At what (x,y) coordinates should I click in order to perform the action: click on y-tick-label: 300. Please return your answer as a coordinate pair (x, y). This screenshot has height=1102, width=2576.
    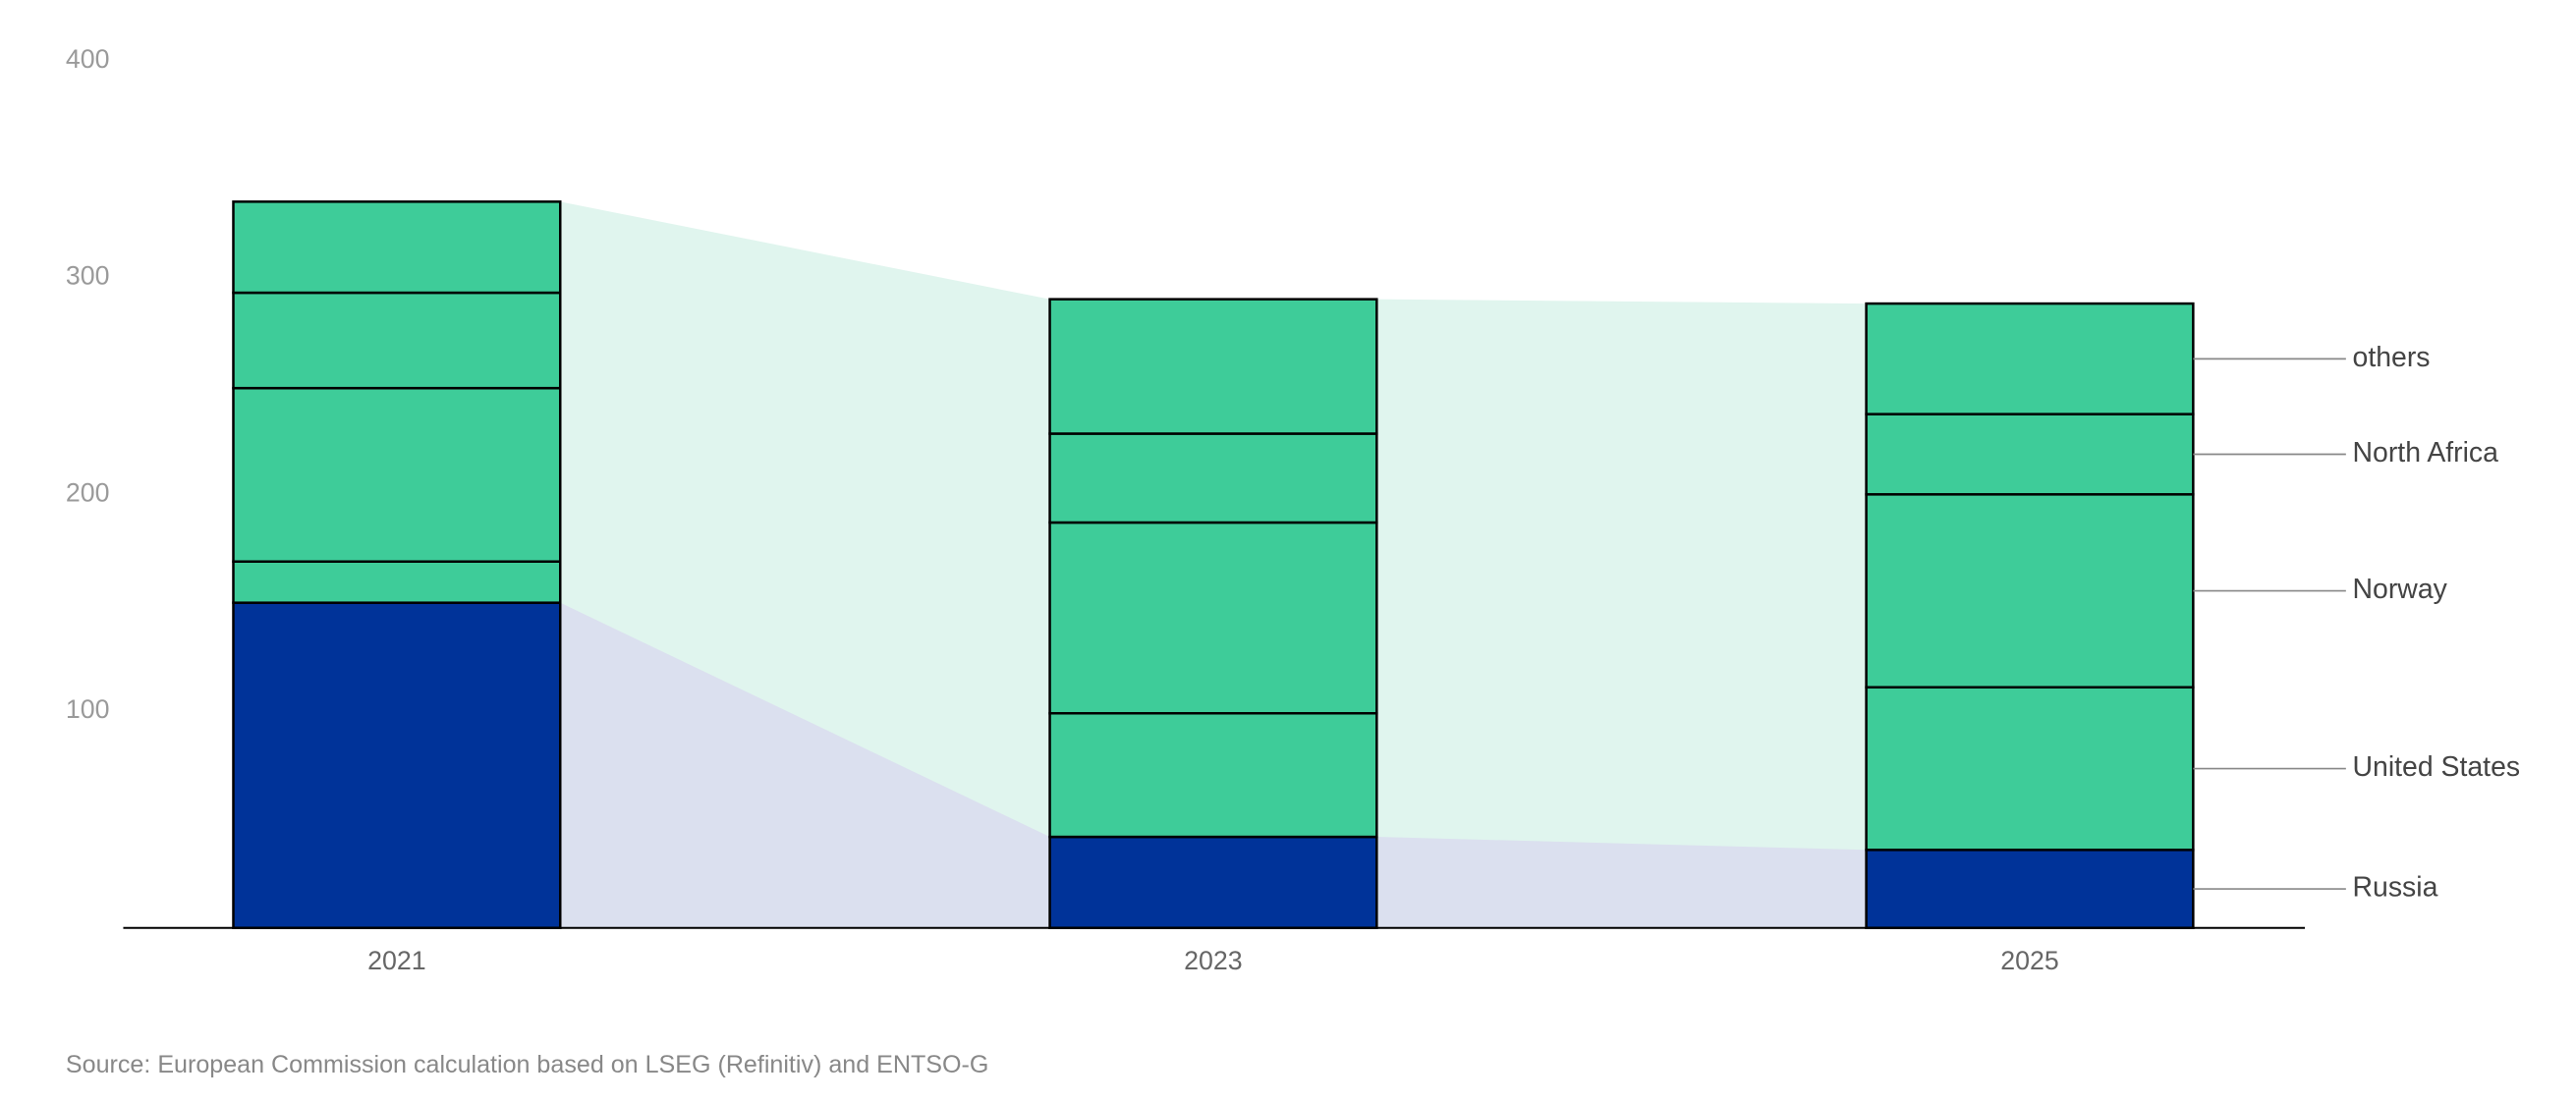
    Looking at the image, I should click on (88, 276).